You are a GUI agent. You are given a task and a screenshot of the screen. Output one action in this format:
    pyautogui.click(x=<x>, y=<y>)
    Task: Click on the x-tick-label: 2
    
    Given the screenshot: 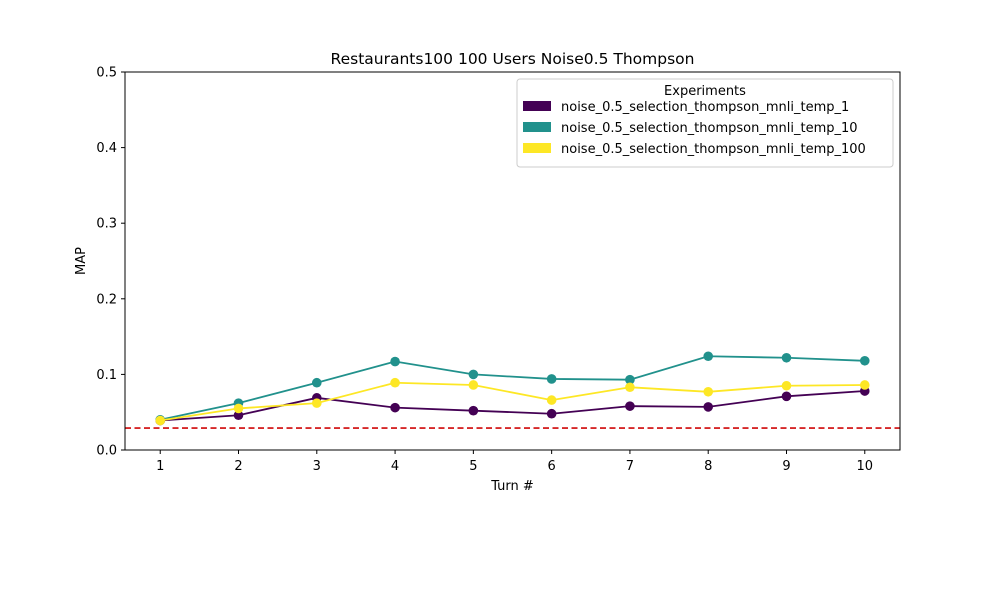 What is the action you would take?
    pyautogui.click(x=238, y=466)
    